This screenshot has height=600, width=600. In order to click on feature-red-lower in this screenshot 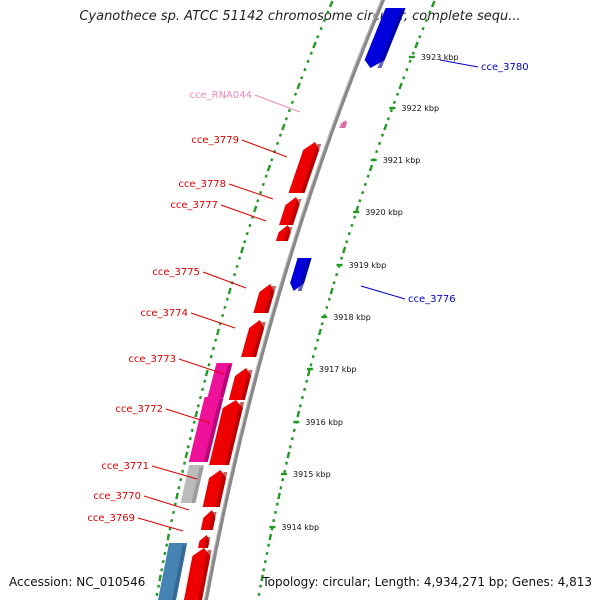, I will do `click(197, 574)`.